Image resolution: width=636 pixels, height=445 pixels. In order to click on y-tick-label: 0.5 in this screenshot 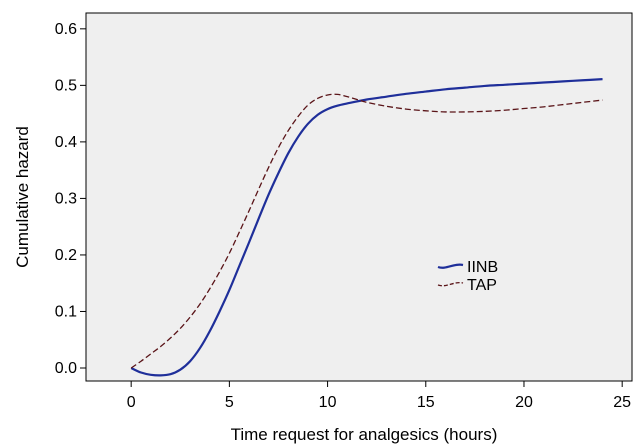, I will do `click(66, 85)`.